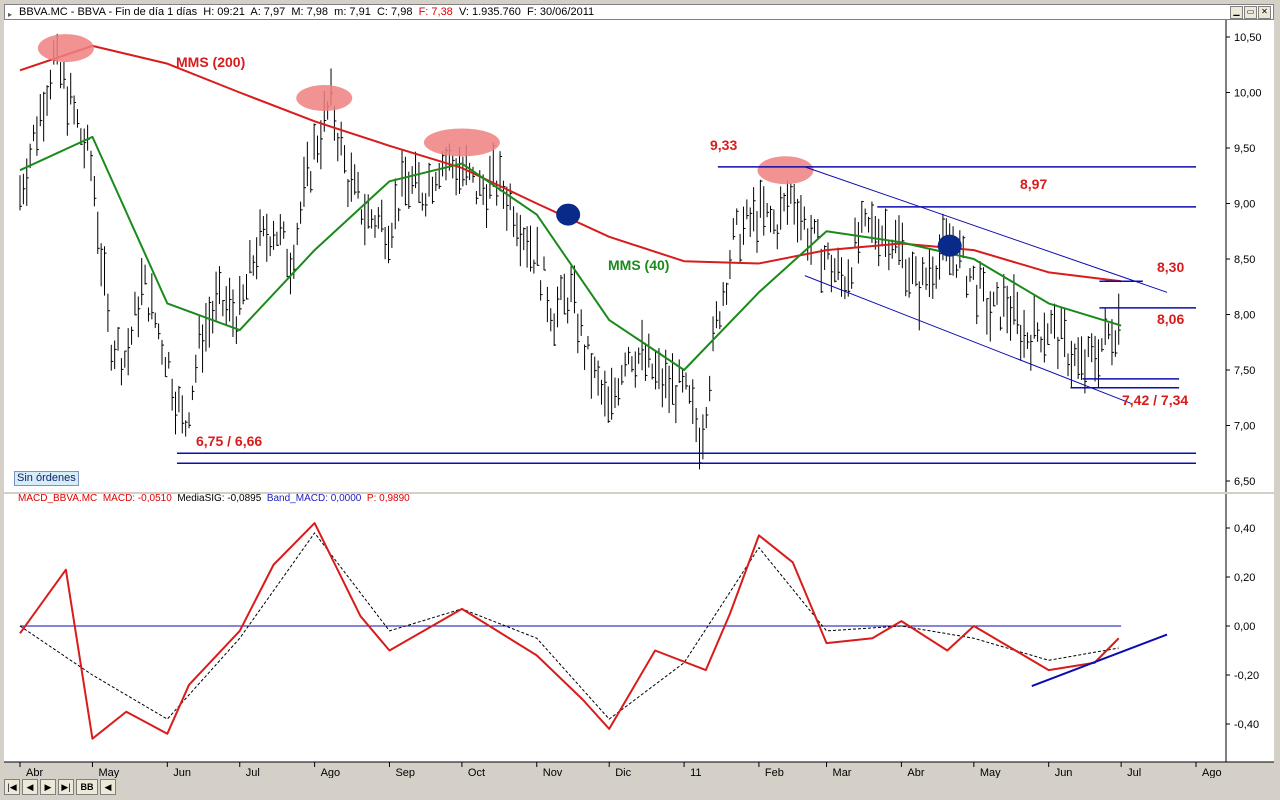 The width and height of the screenshot is (1280, 800). I want to click on level-742-label: 7,42 / 7,34, so click(1155, 400).